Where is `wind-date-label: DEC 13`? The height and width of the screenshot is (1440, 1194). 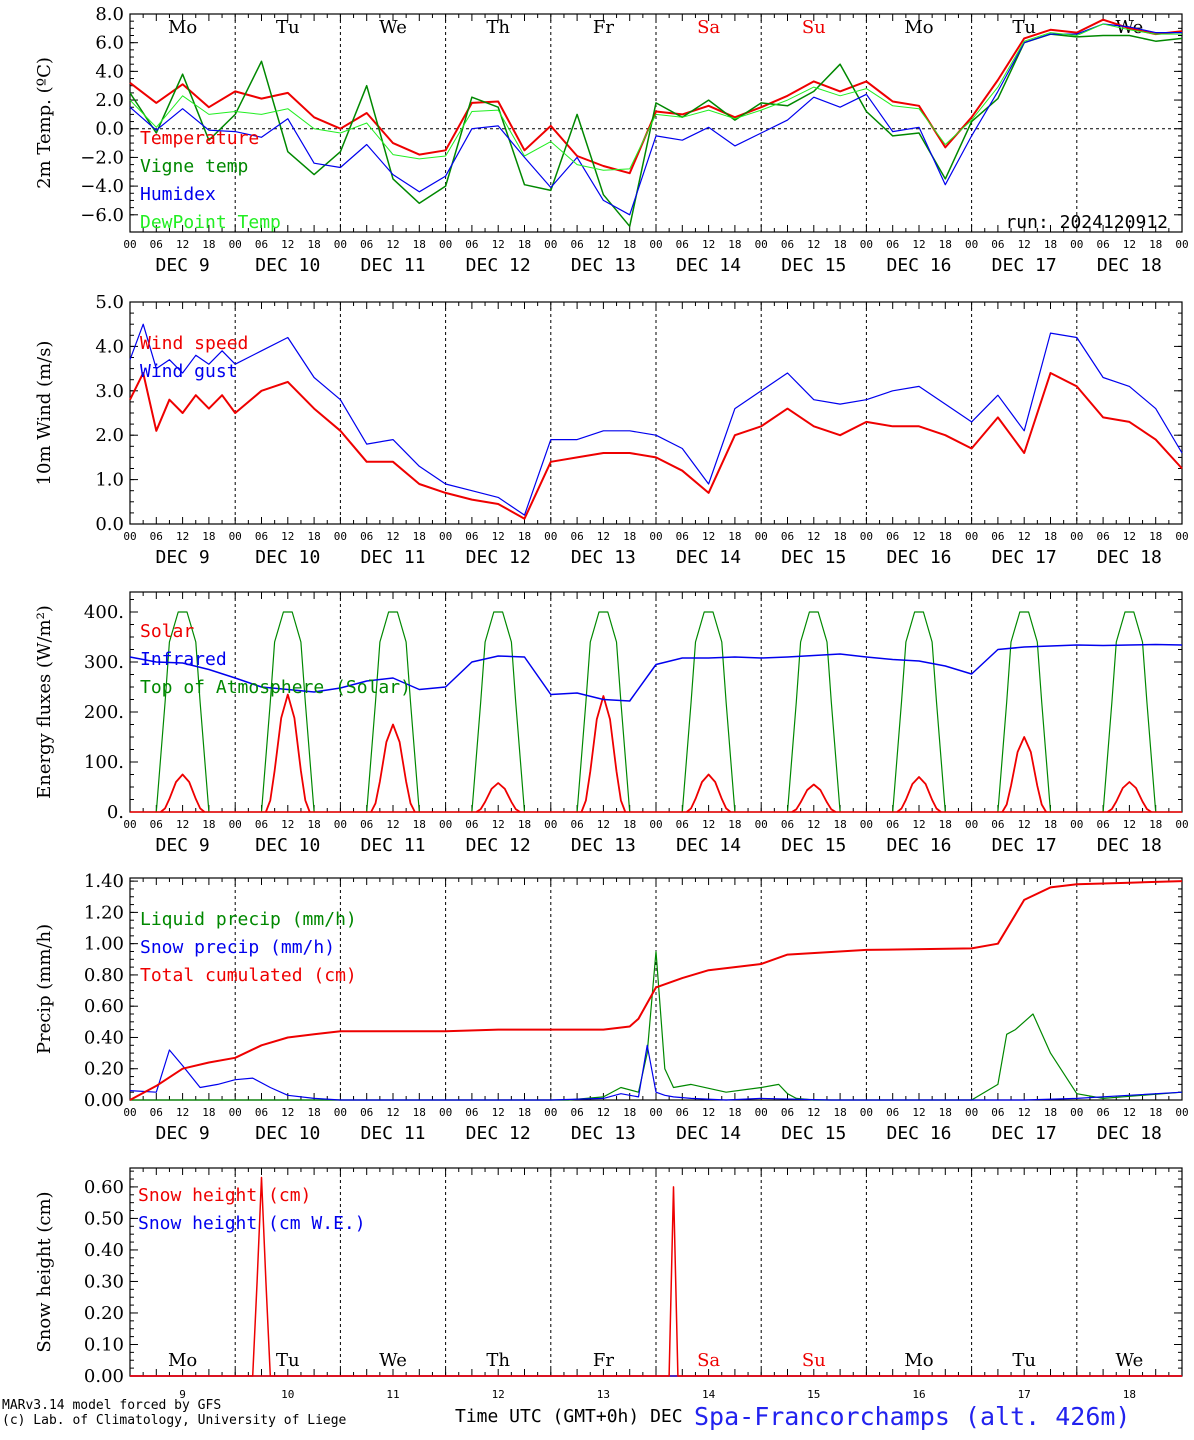
wind-date-label: DEC 13 is located at coordinates (603, 557).